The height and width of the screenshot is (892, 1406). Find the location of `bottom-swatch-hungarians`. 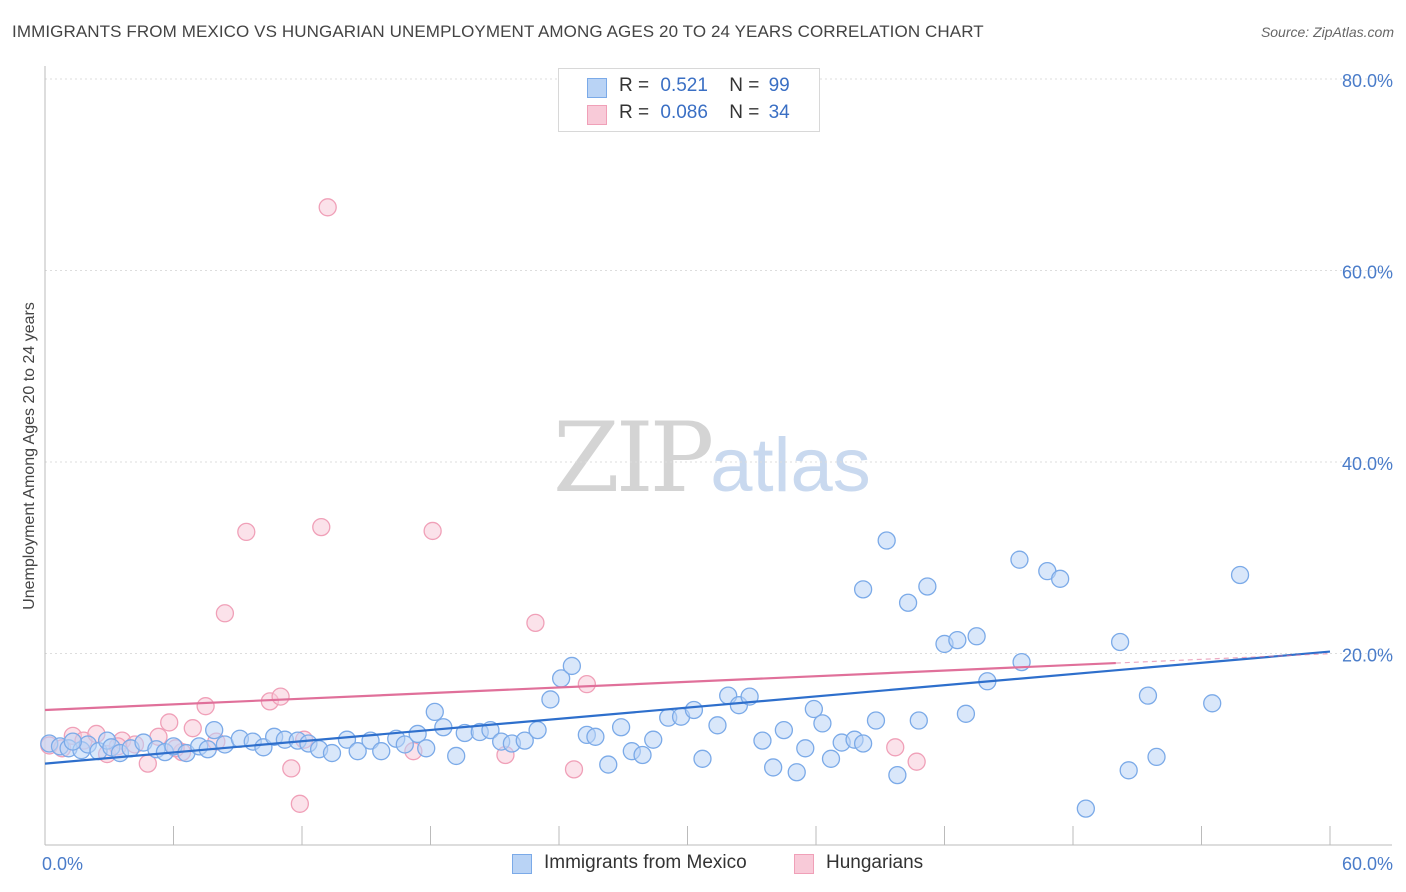

bottom-swatch-hungarians is located at coordinates (804, 864).